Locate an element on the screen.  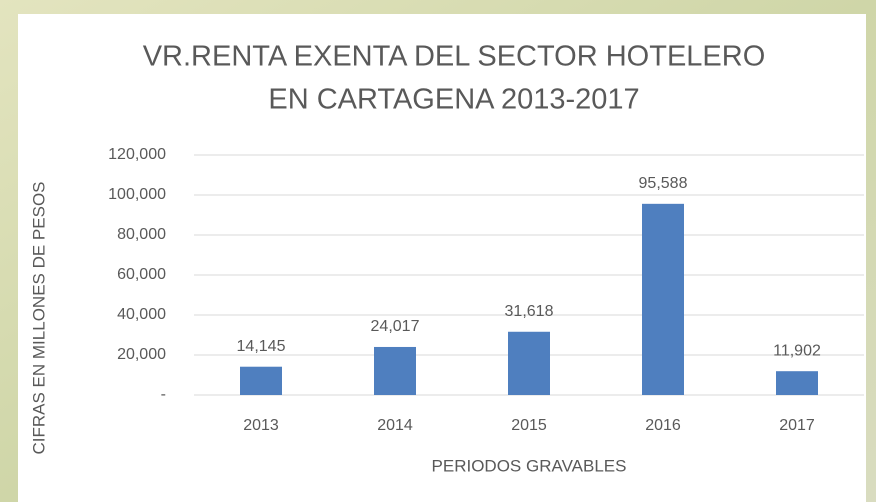
x-axis-label: PERIODOS GRAVABLES is located at coordinates (529, 465).